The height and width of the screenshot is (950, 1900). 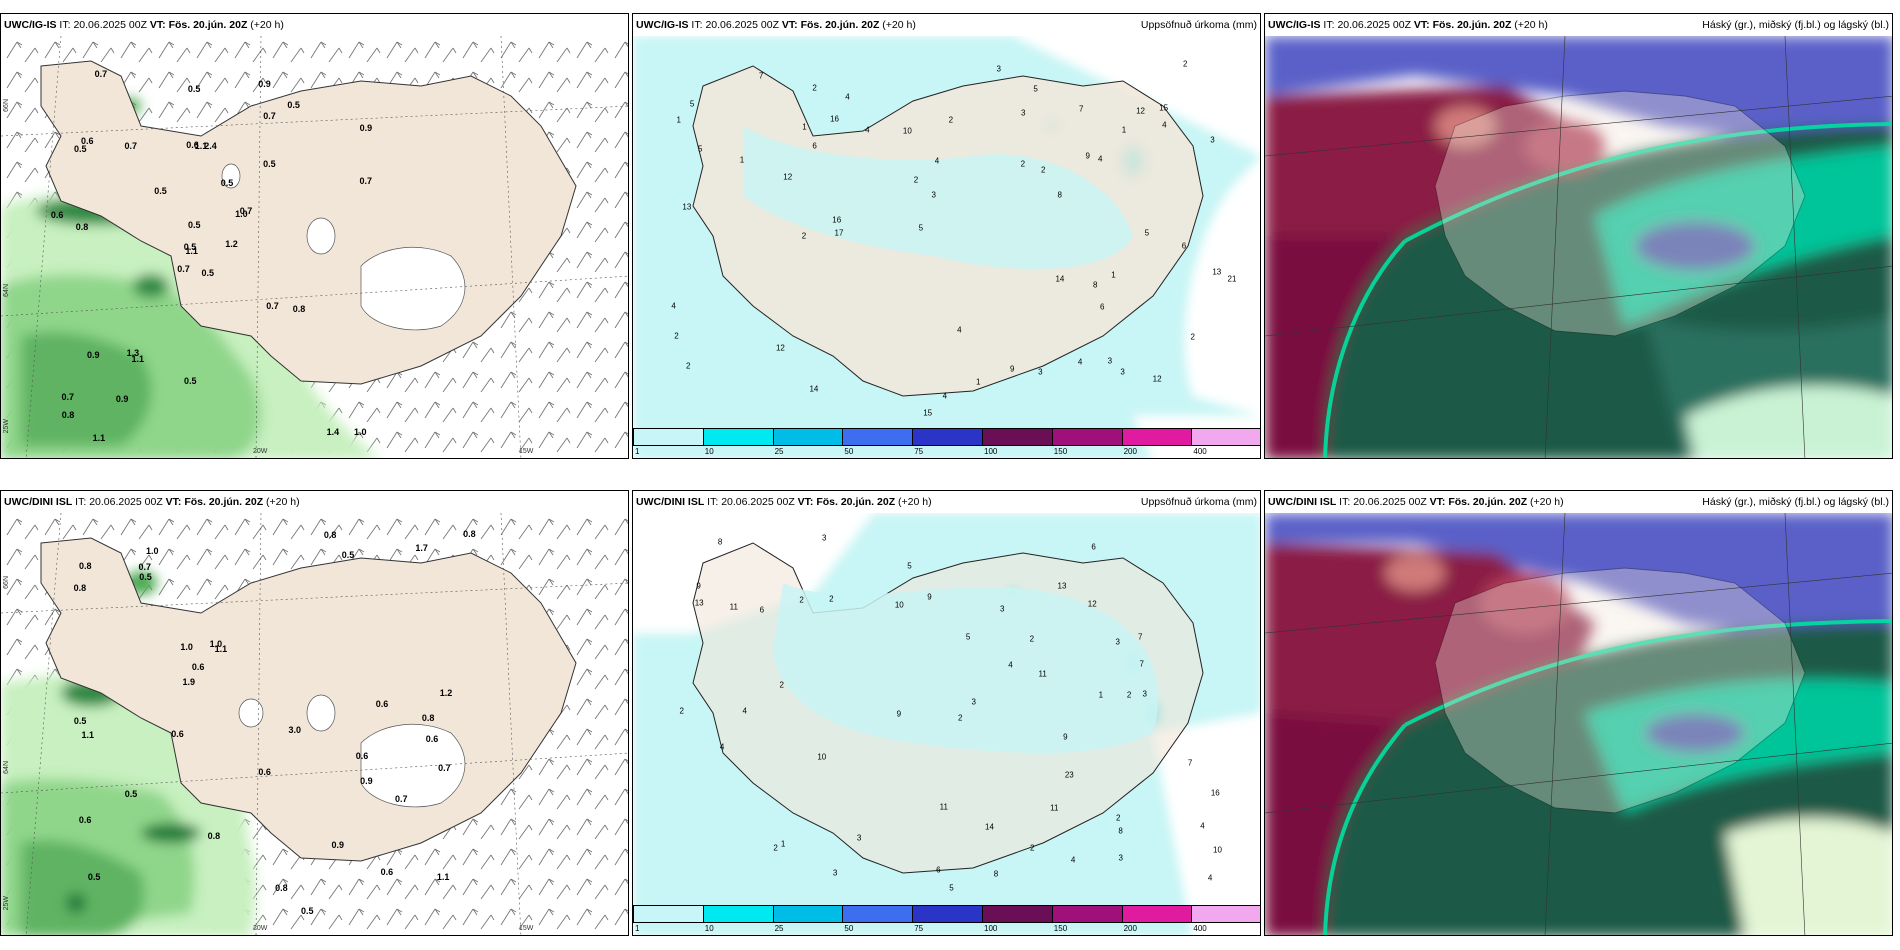 I want to click on legend-label: 75, so click(x=919, y=451).